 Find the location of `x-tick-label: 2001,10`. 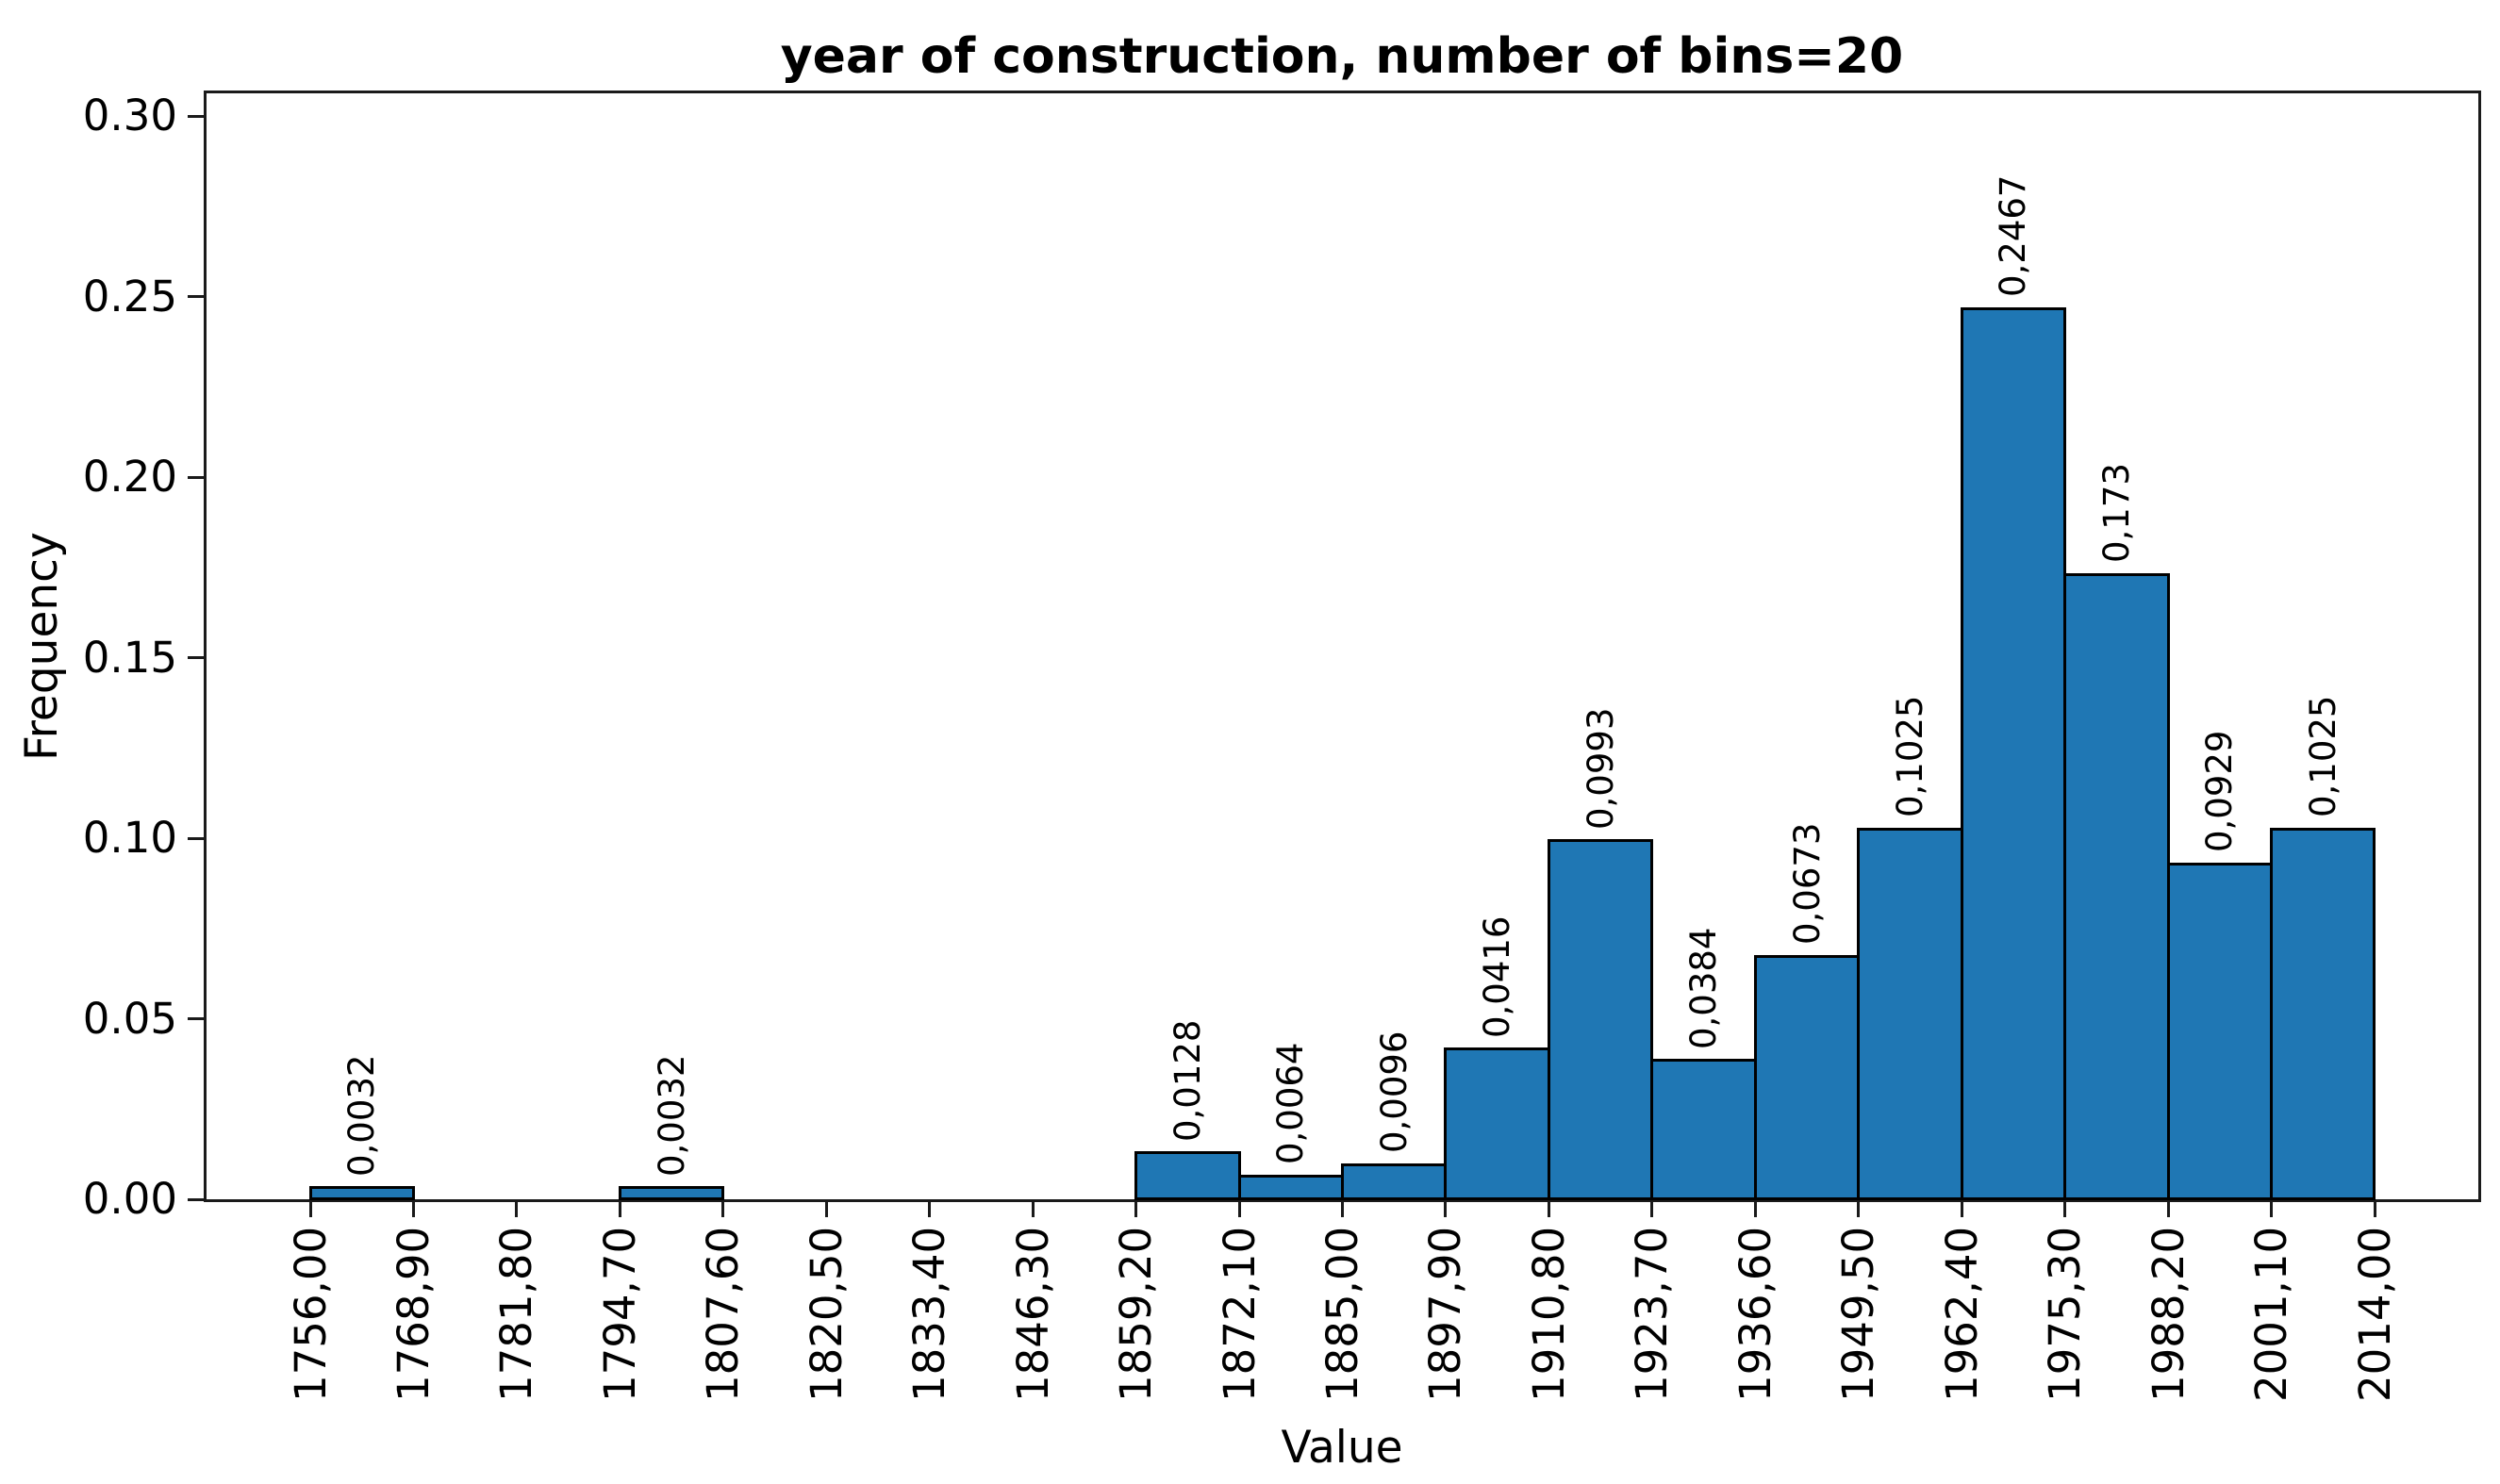

x-tick-label: 2001,10 is located at coordinates (2272, 1314).